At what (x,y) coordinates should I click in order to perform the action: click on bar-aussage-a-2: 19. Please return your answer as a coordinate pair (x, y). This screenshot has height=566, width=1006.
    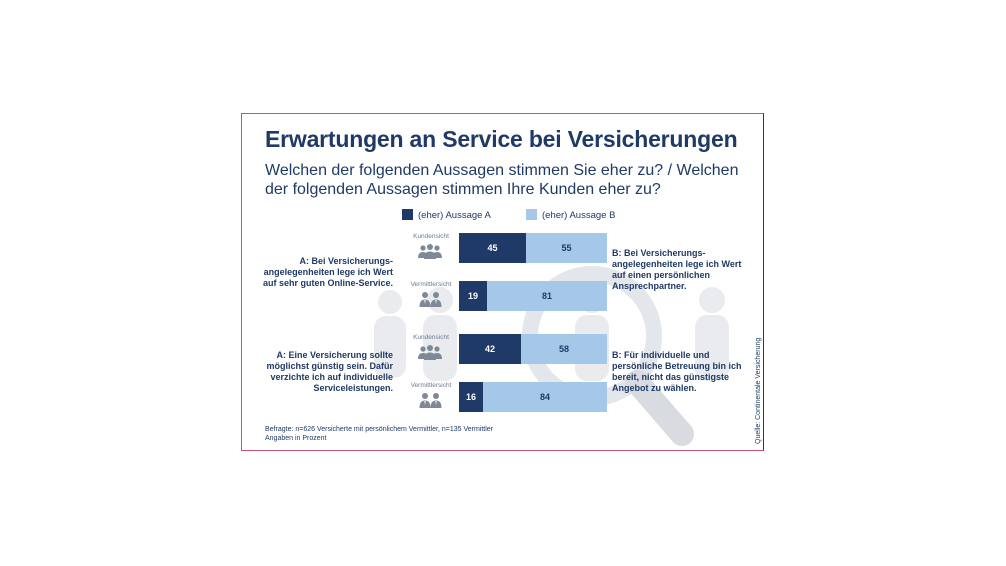
    Looking at the image, I should click on (473, 296).